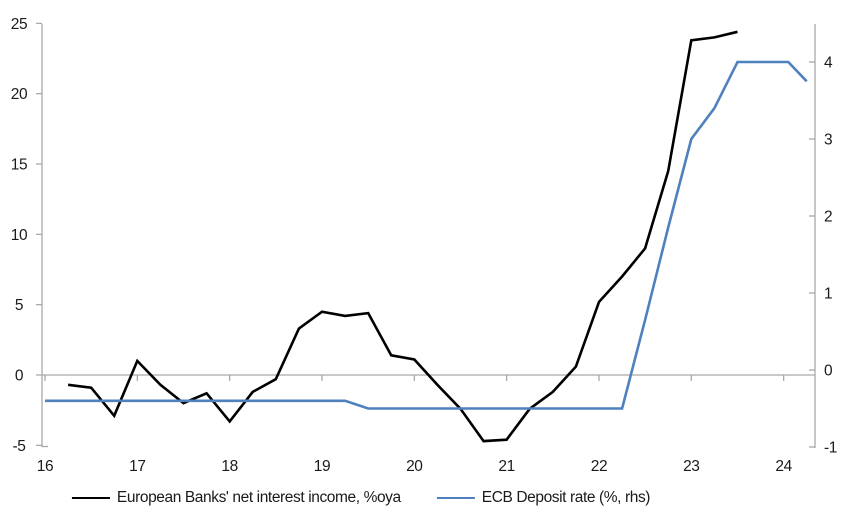 This screenshot has height=531, width=852. I want to click on x-axis-tick-label: 16, so click(45, 466).